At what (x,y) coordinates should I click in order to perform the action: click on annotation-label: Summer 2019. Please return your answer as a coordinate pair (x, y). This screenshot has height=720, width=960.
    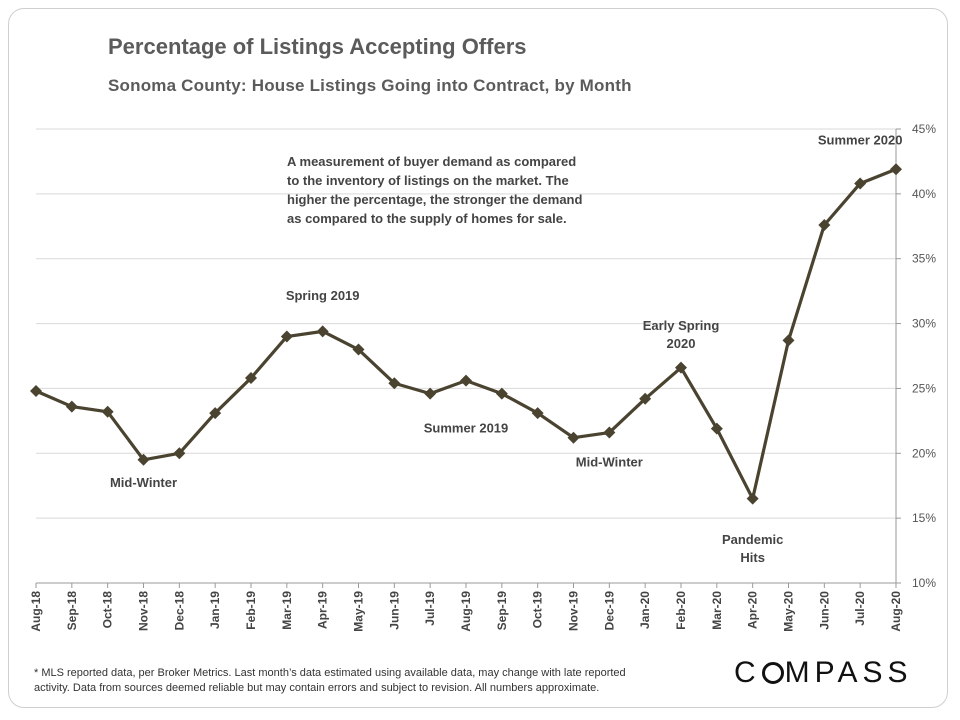
    Looking at the image, I should click on (466, 428).